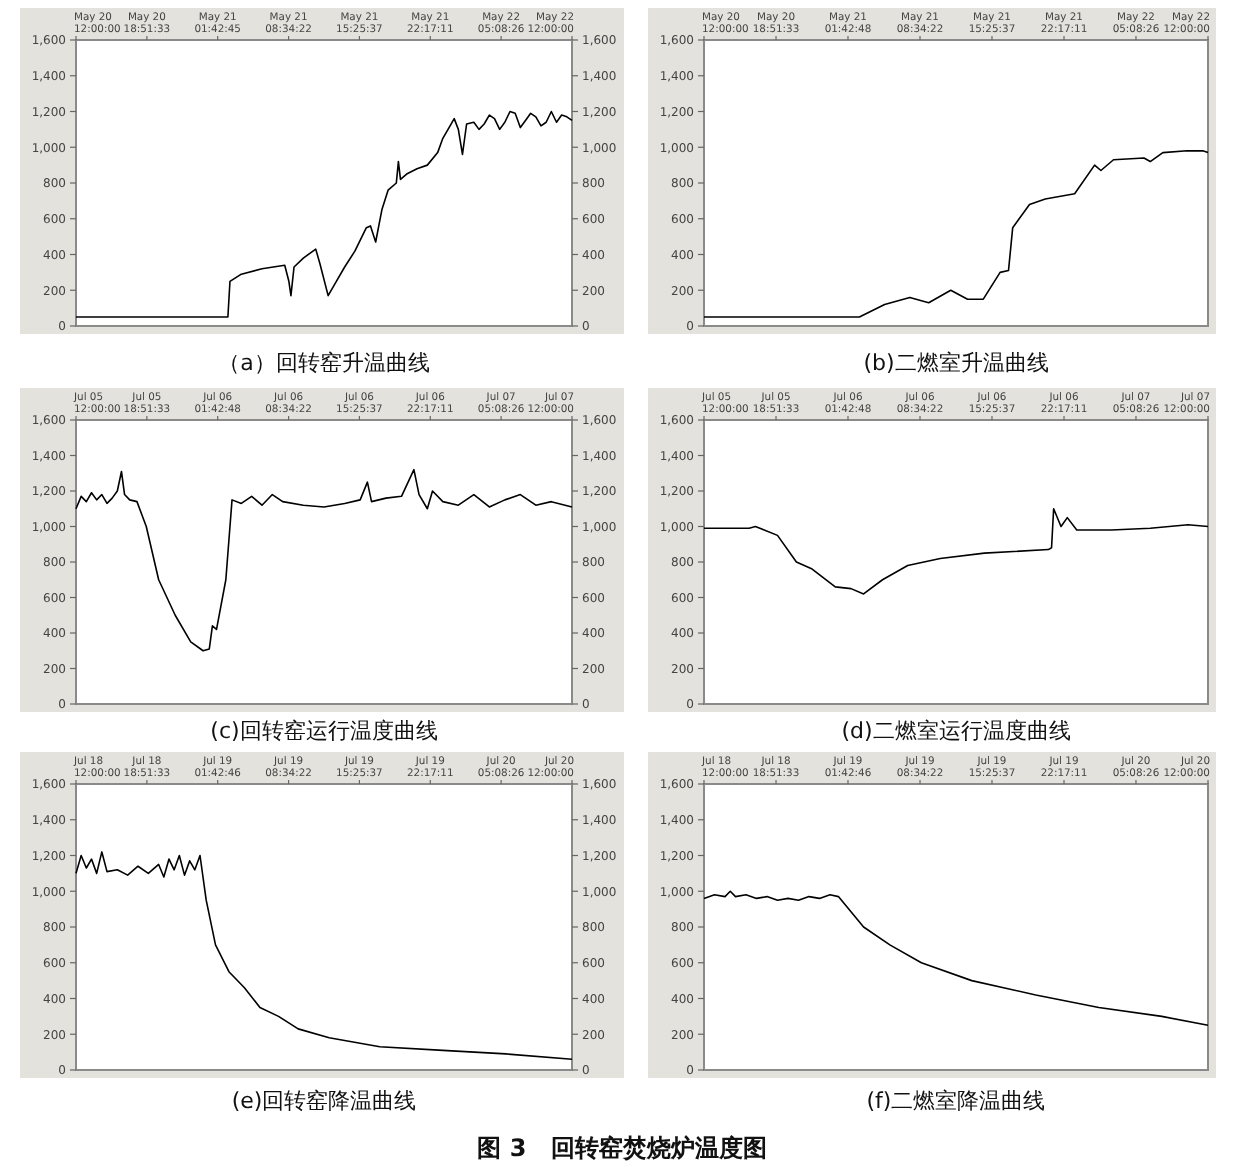 The height and width of the screenshot is (1168, 1244). What do you see at coordinates (622, 1148) in the screenshot?
I see `caption: 图 3 回转窑焚烧炉温度图` at bounding box center [622, 1148].